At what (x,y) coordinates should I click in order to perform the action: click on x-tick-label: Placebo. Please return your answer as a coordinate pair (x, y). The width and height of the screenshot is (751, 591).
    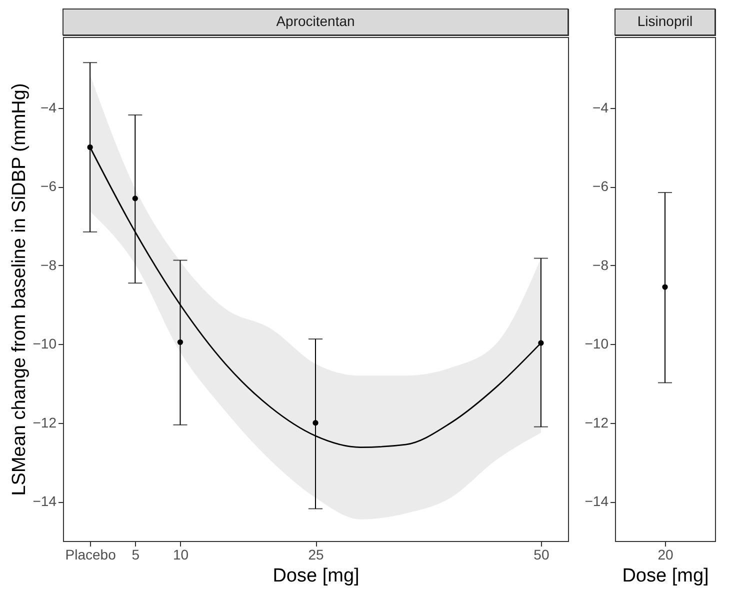
    Looking at the image, I should click on (90, 554).